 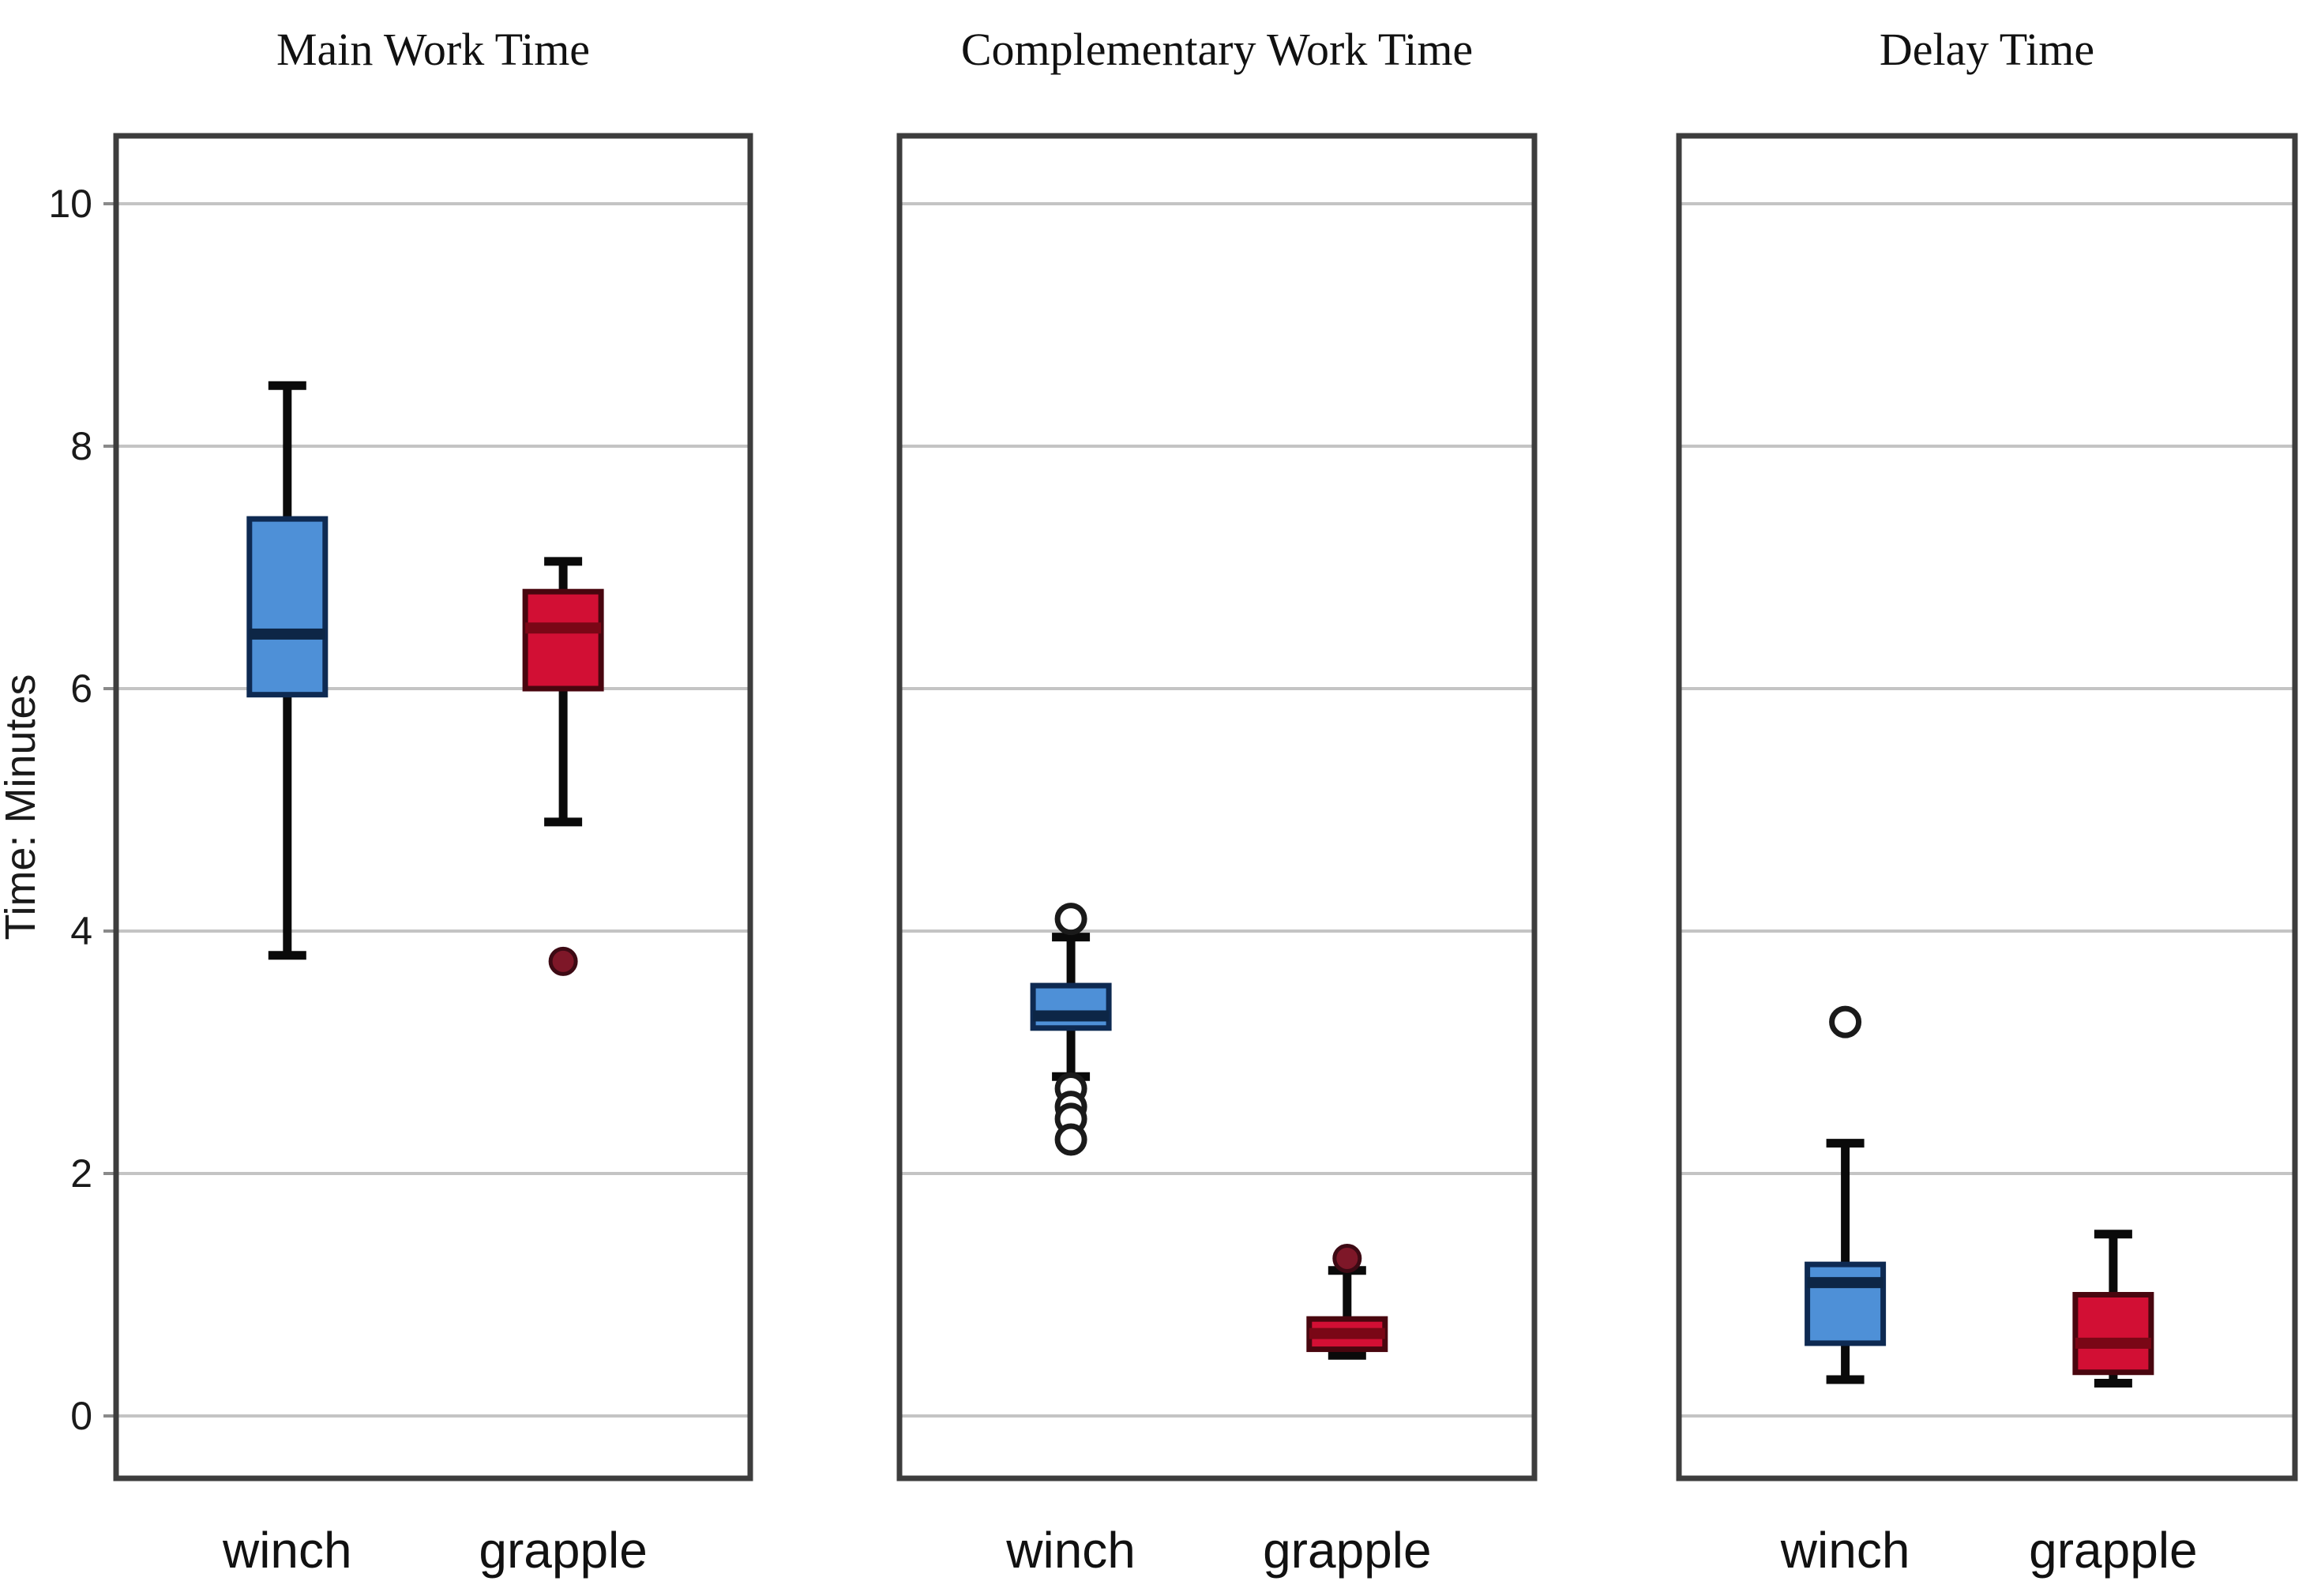 I want to click on y-tick-label: 4, so click(x=81, y=931).